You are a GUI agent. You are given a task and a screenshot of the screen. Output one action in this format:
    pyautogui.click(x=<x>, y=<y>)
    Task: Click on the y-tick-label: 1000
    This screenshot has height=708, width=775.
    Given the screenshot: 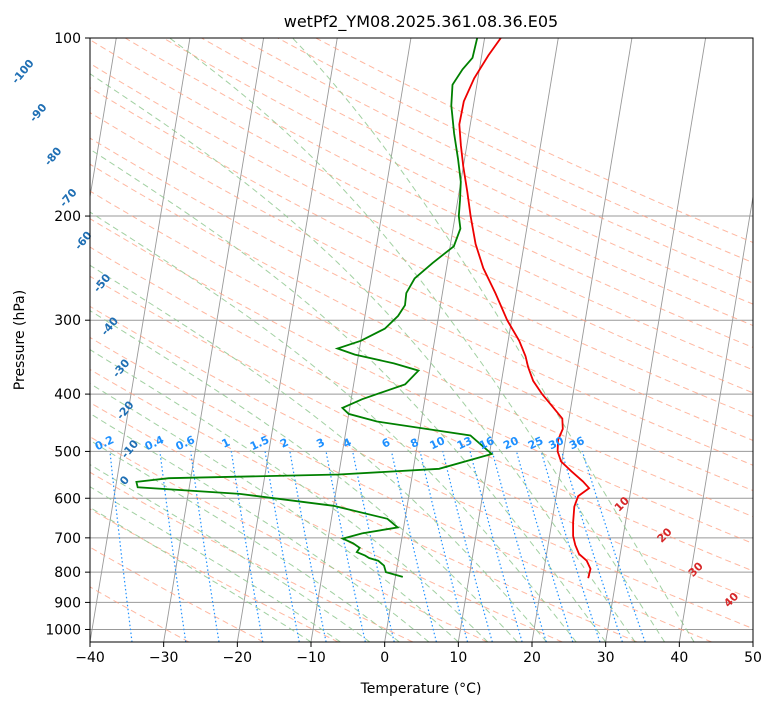 What is the action you would take?
    pyautogui.click(x=63, y=630)
    